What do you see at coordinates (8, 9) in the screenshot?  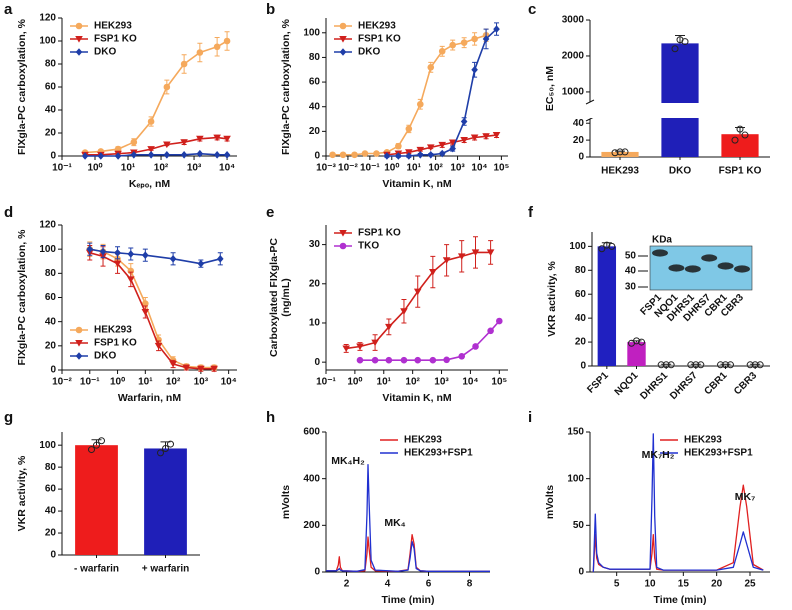 I see `panel-label: a` at bounding box center [8, 9].